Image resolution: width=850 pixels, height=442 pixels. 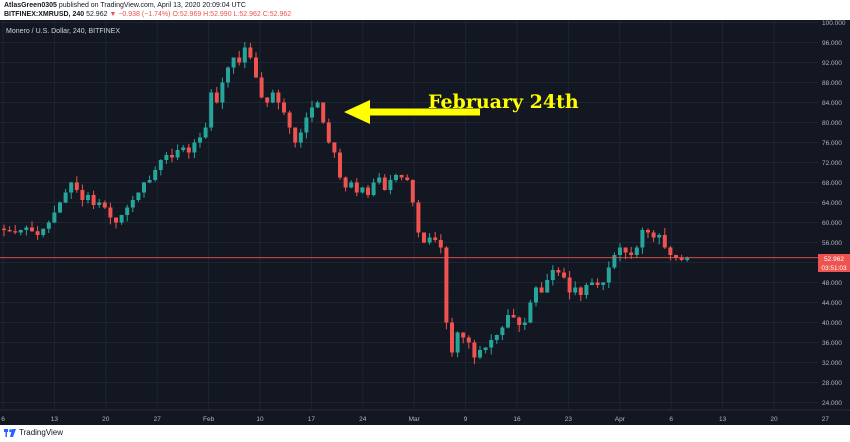 I want to click on last-price-label: 52.962, so click(x=97, y=14).